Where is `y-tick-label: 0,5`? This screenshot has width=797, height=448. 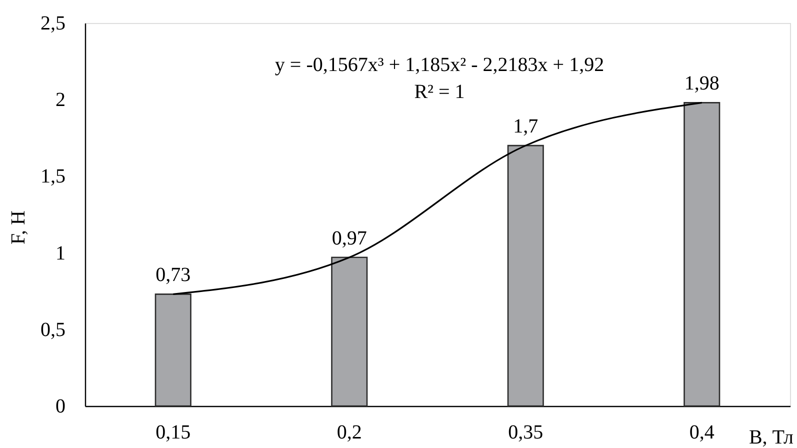 y-tick-label: 0,5 is located at coordinates (53, 329).